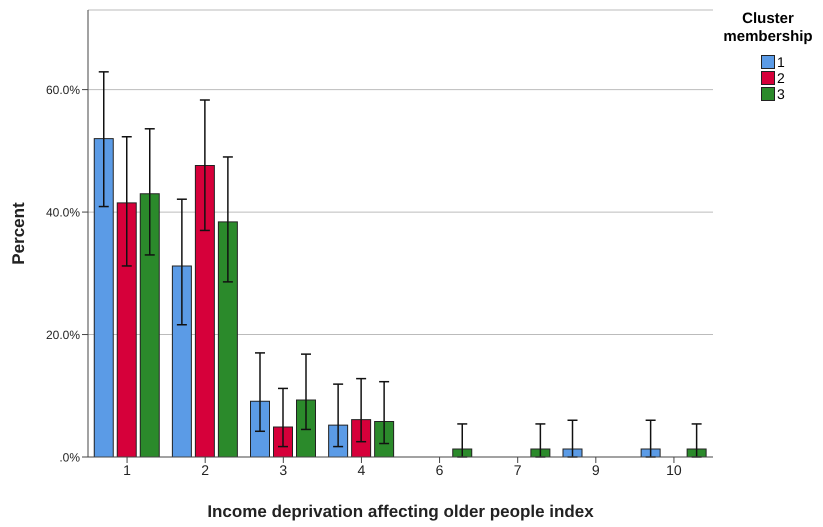  Describe the element at coordinates (781, 94) in the screenshot. I see `legend-label: 3` at that location.